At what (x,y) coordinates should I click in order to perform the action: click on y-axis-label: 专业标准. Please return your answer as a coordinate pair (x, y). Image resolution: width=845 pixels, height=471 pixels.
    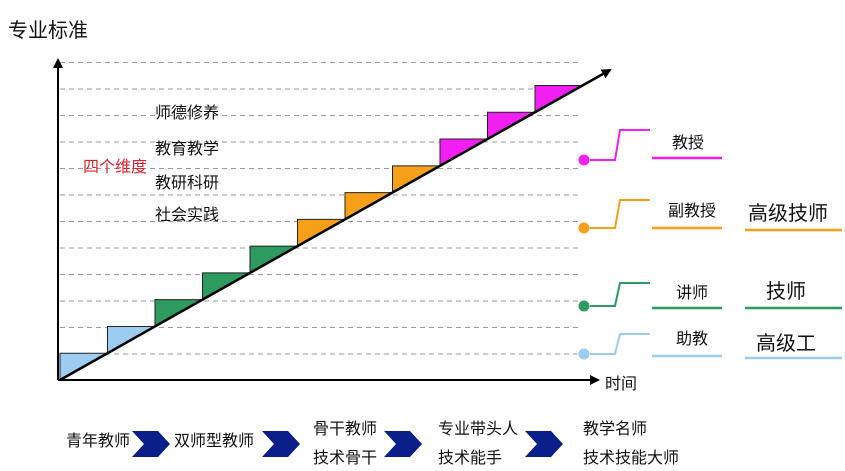
    Looking at the image, I should click on (48, 30).